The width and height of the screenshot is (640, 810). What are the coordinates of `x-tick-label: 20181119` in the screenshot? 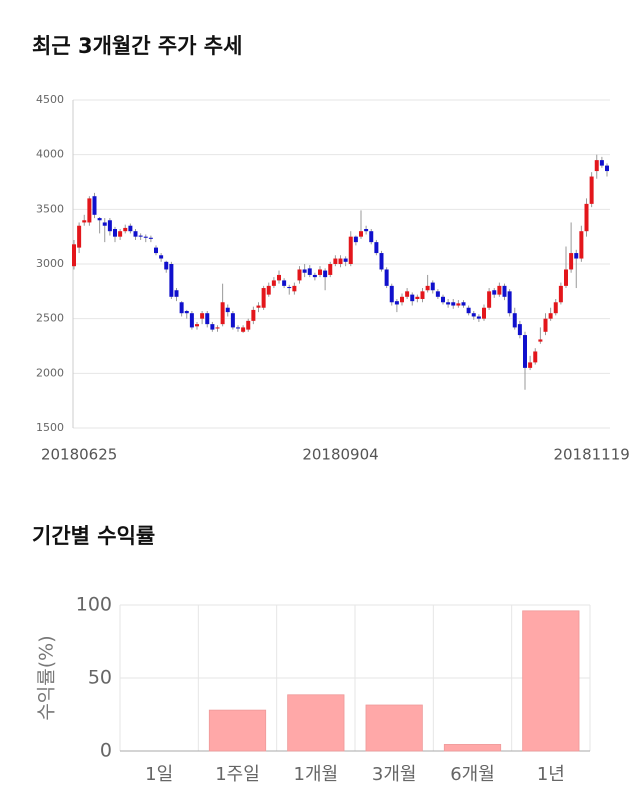 It's located at (591, 455).